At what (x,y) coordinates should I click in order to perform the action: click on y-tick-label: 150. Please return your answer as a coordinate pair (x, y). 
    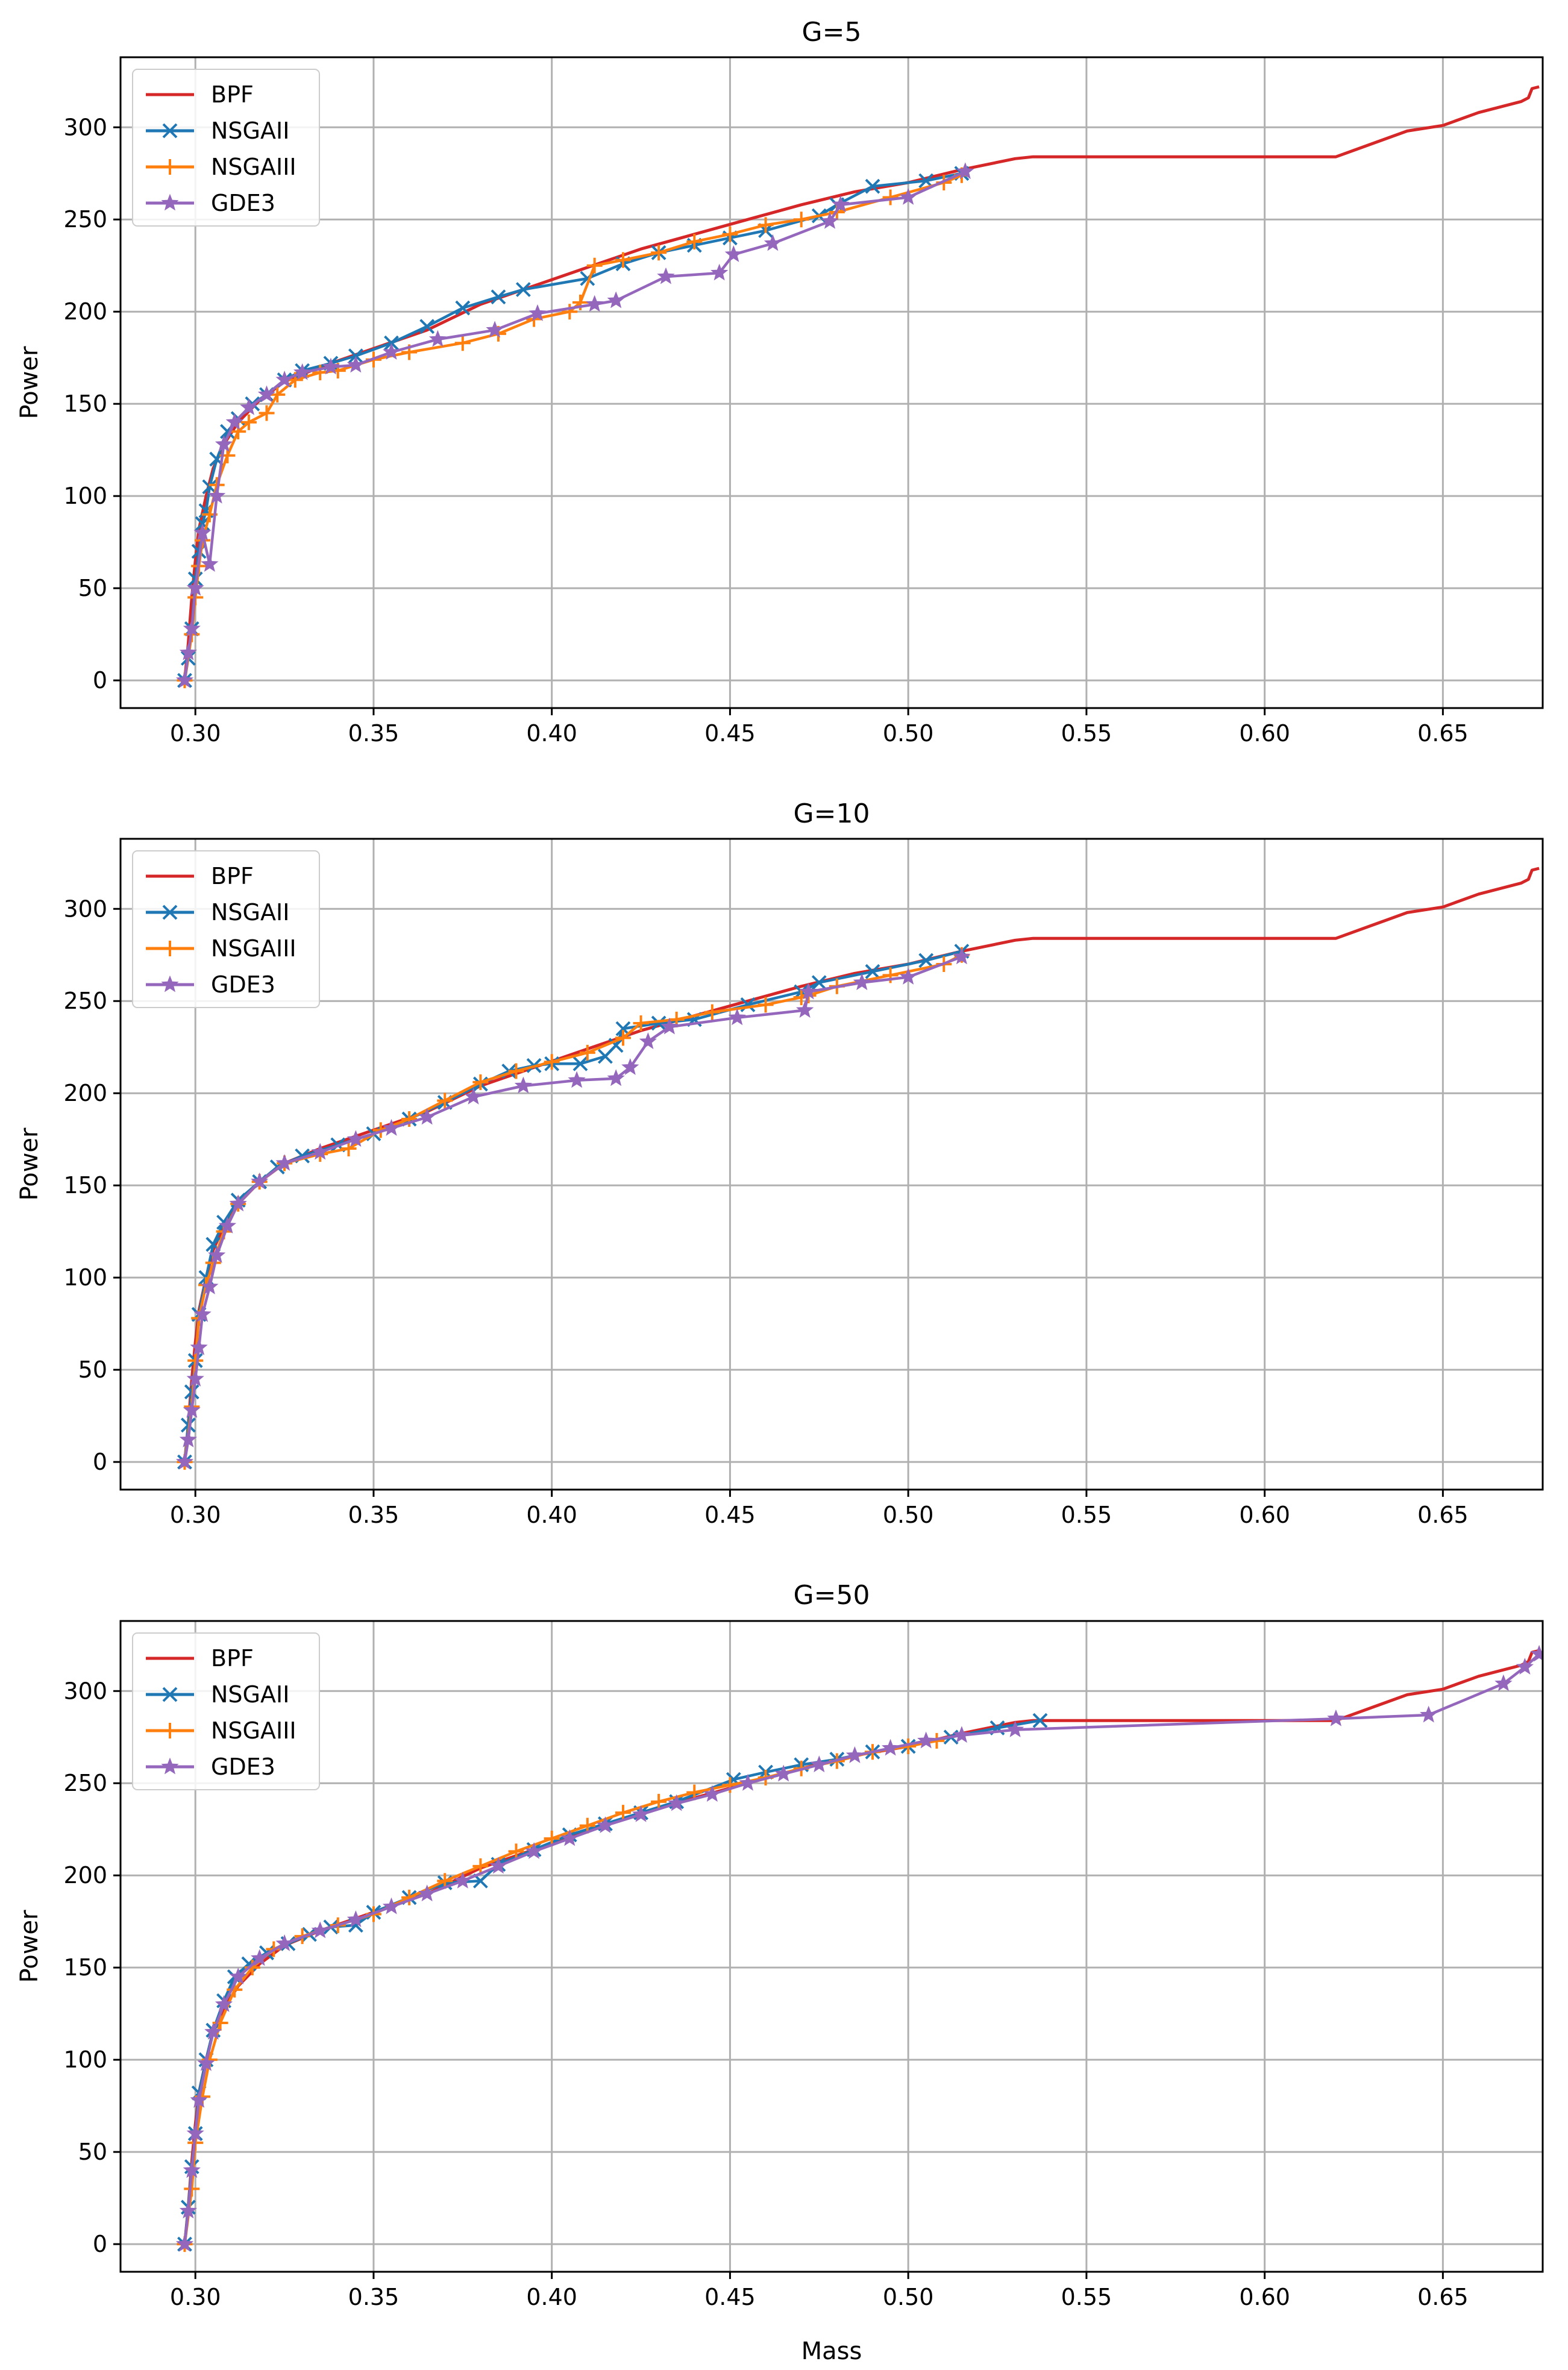
    Looking at the image, I should click on (85, 403).